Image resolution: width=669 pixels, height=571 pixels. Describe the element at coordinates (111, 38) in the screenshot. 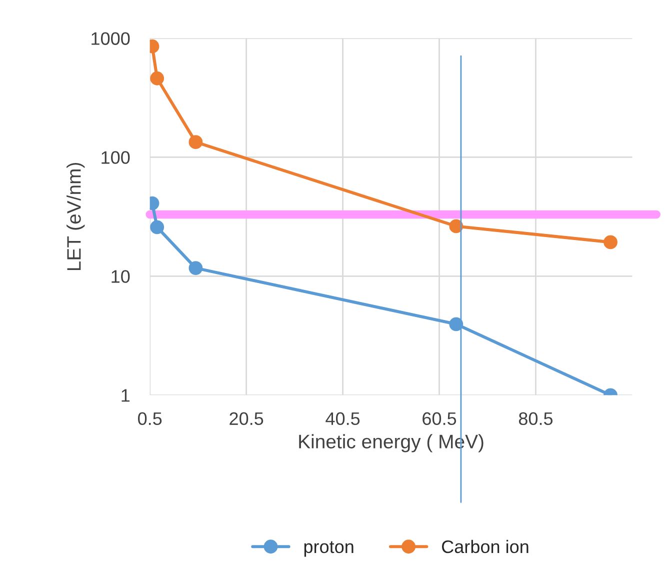

I see `y-tick-label: 1000` at that location.